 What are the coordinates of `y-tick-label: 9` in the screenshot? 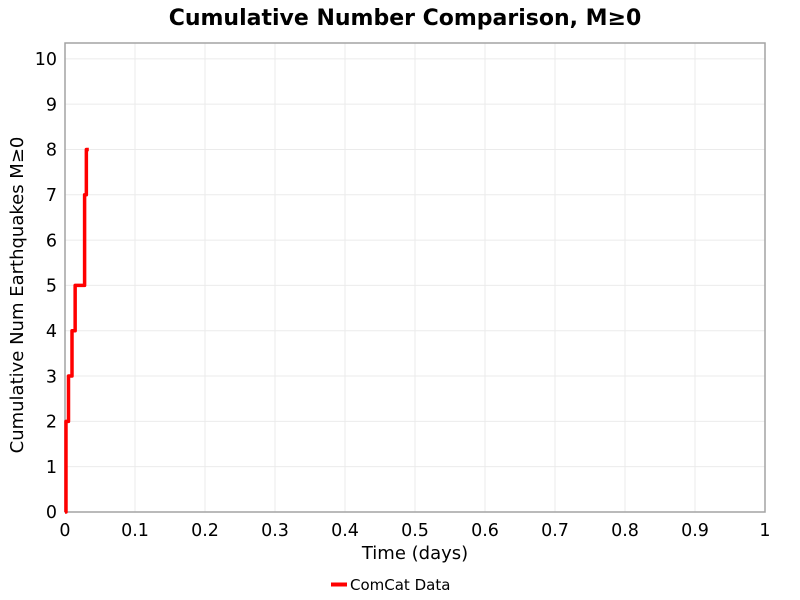 It's located at (51, 105).